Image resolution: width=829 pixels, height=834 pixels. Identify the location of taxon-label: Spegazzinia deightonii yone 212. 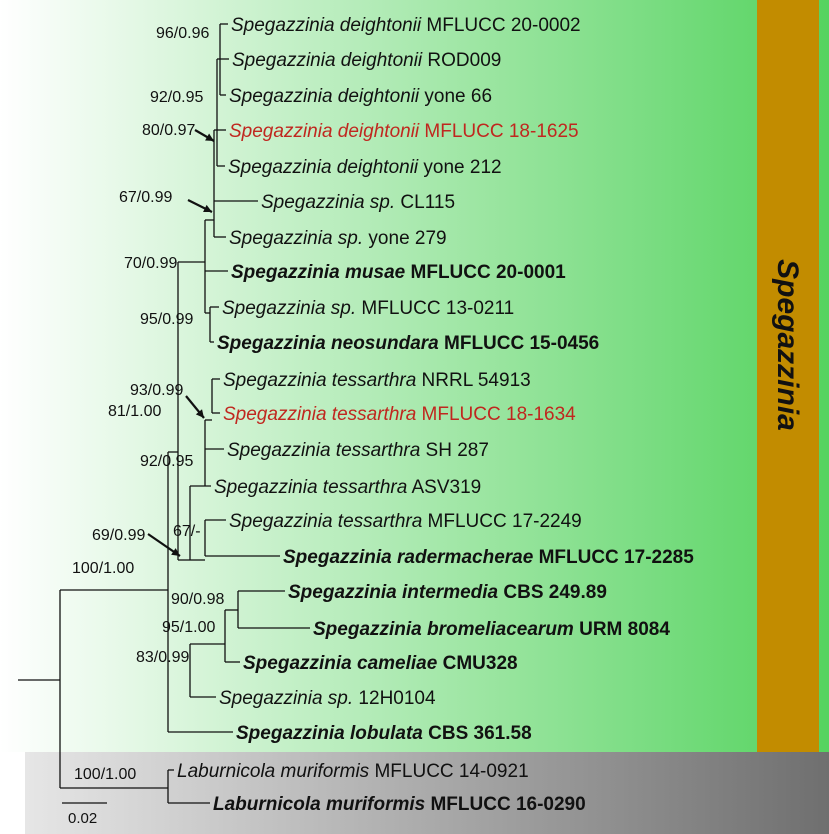
(365, 167).